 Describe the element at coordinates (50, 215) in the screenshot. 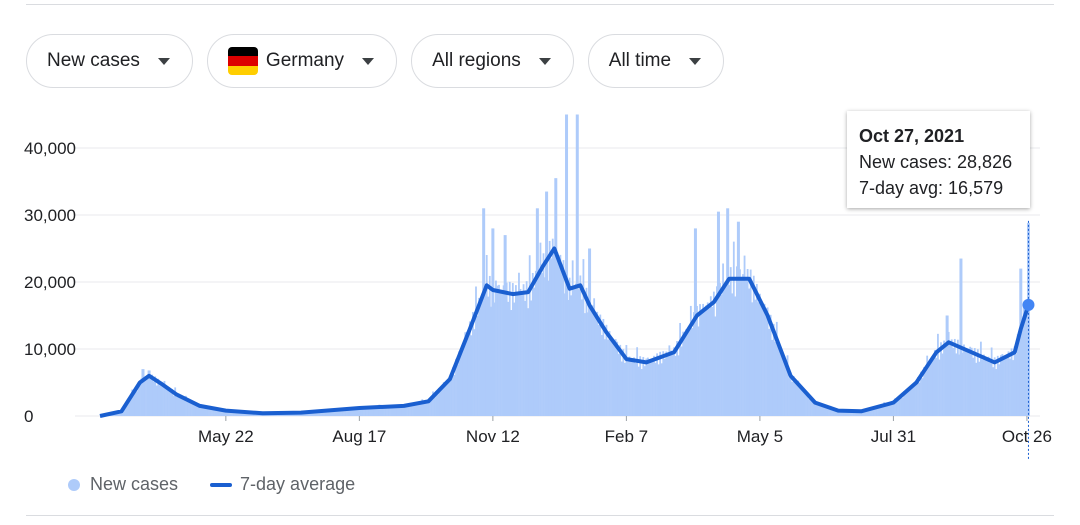

I see `y-tick-label: 30,000` at that location.